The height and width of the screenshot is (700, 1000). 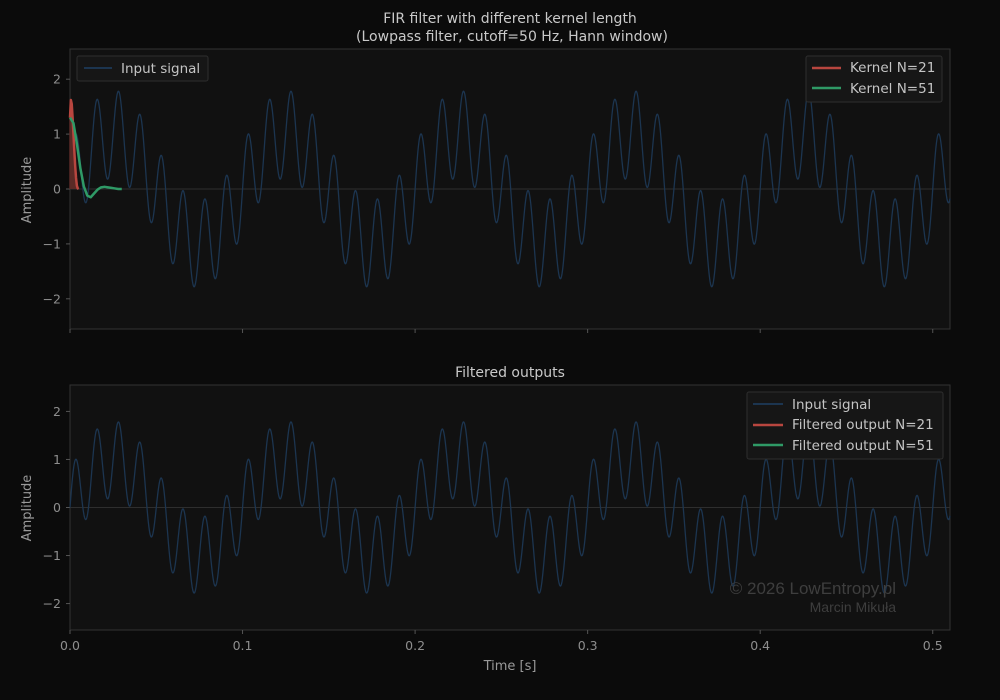 I want to click on top-right-legend: Kernel N=21 Kernel N=51, so click(x=874, y=79).